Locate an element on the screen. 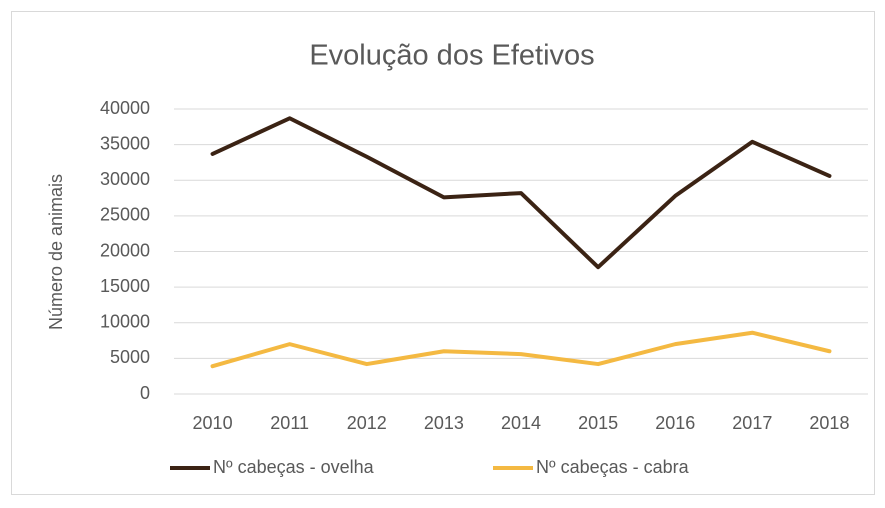 The image size is (885, 508). x-tick-label: 2015 is located at coordinates (598, 423).